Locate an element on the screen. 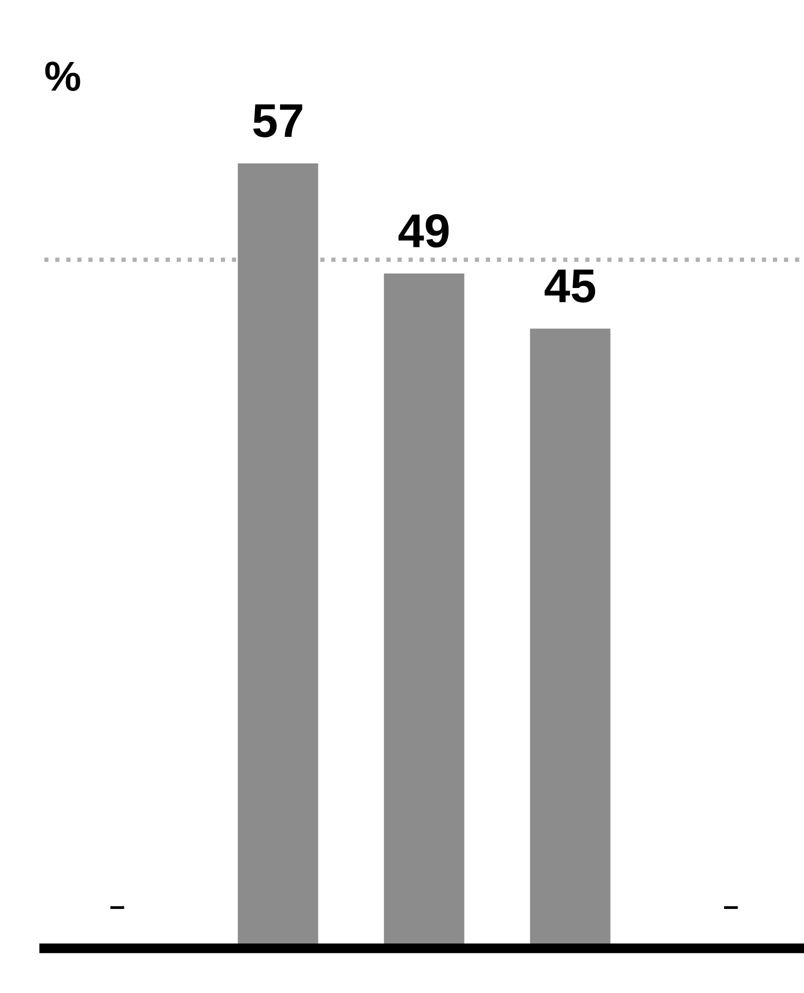 This screenshot has height=993, width=804. y-axis-title: % is located at coordinates (62, 76).